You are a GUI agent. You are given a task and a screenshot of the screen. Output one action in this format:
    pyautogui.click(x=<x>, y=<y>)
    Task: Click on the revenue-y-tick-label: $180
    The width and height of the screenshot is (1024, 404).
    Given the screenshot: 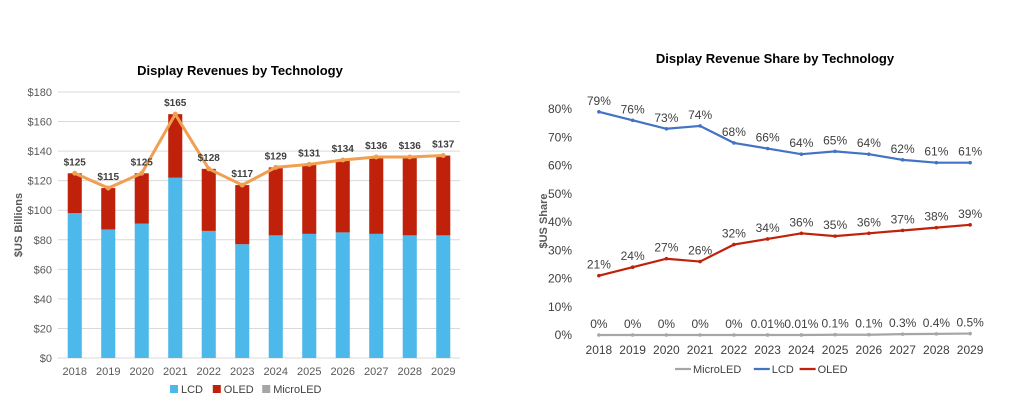 What is the action you would take?
    pyautogui.click(x=40, y=93)
    